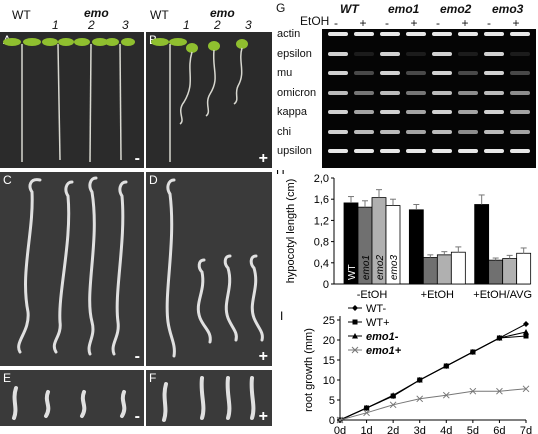  Describe the element at coordinates (376, 309) in the screenshot. I see `legend-label: WT-` at that location.